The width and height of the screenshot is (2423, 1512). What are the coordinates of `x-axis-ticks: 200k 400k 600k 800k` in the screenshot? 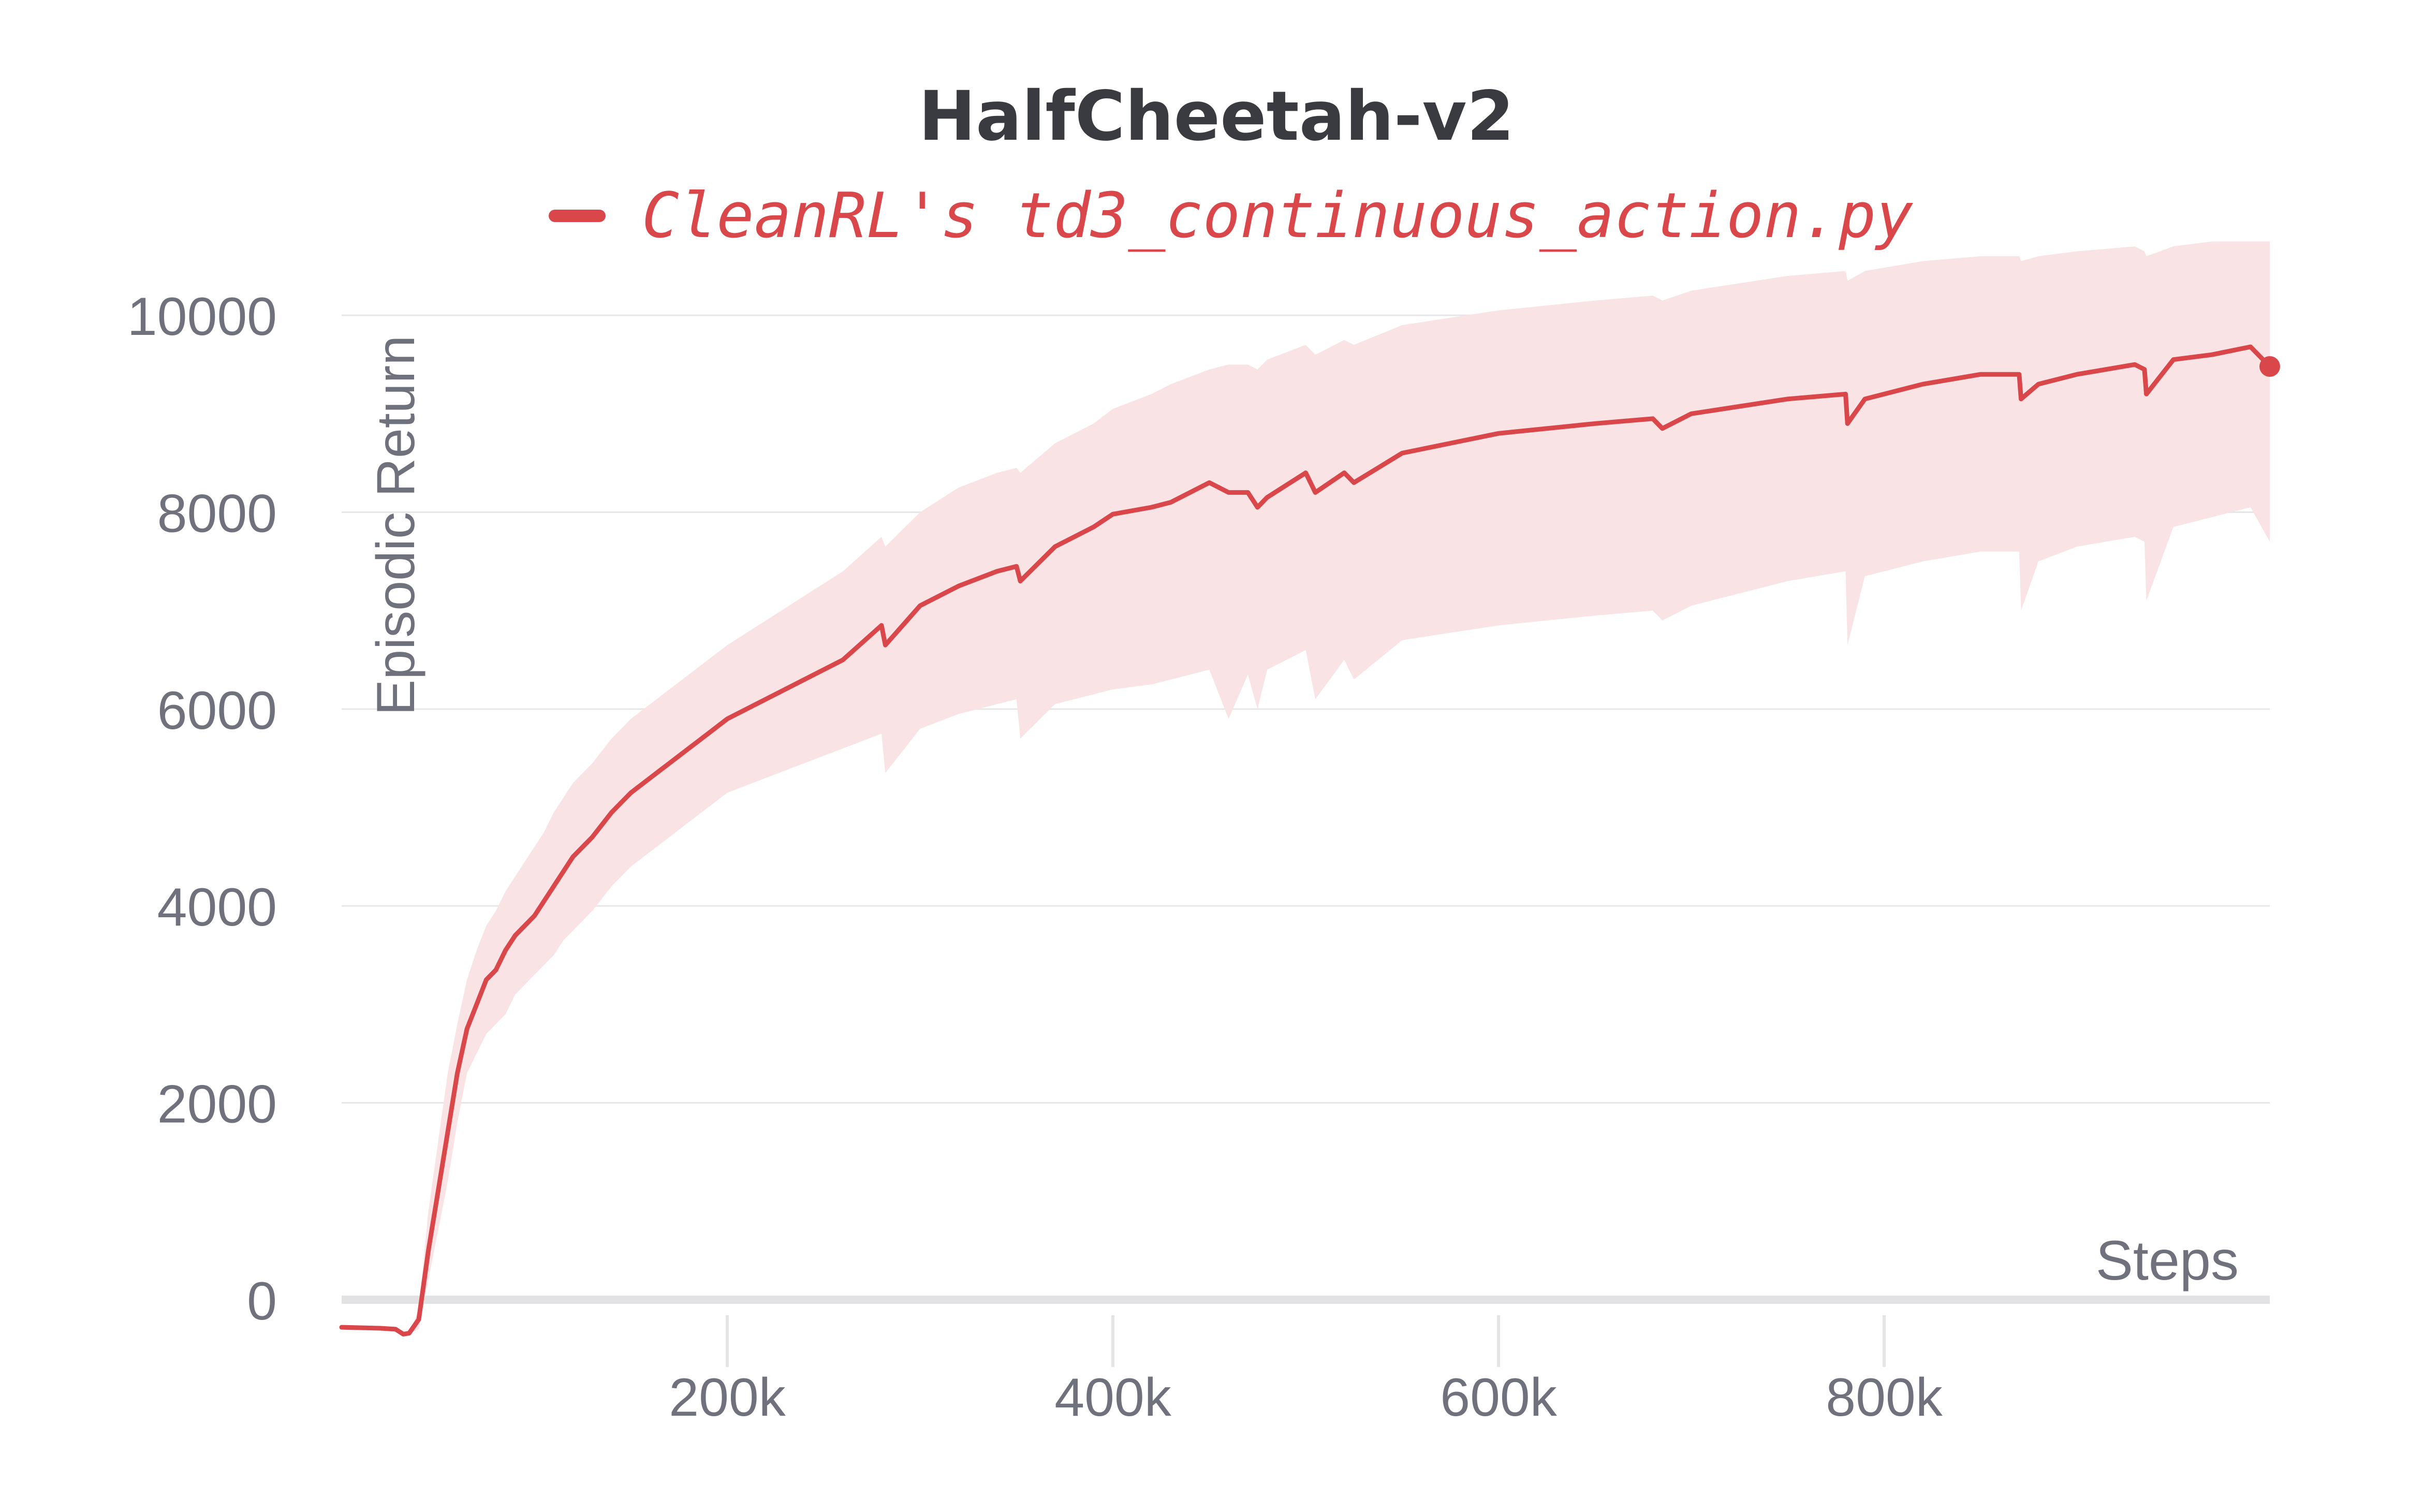 It's located at (1306, 1371).